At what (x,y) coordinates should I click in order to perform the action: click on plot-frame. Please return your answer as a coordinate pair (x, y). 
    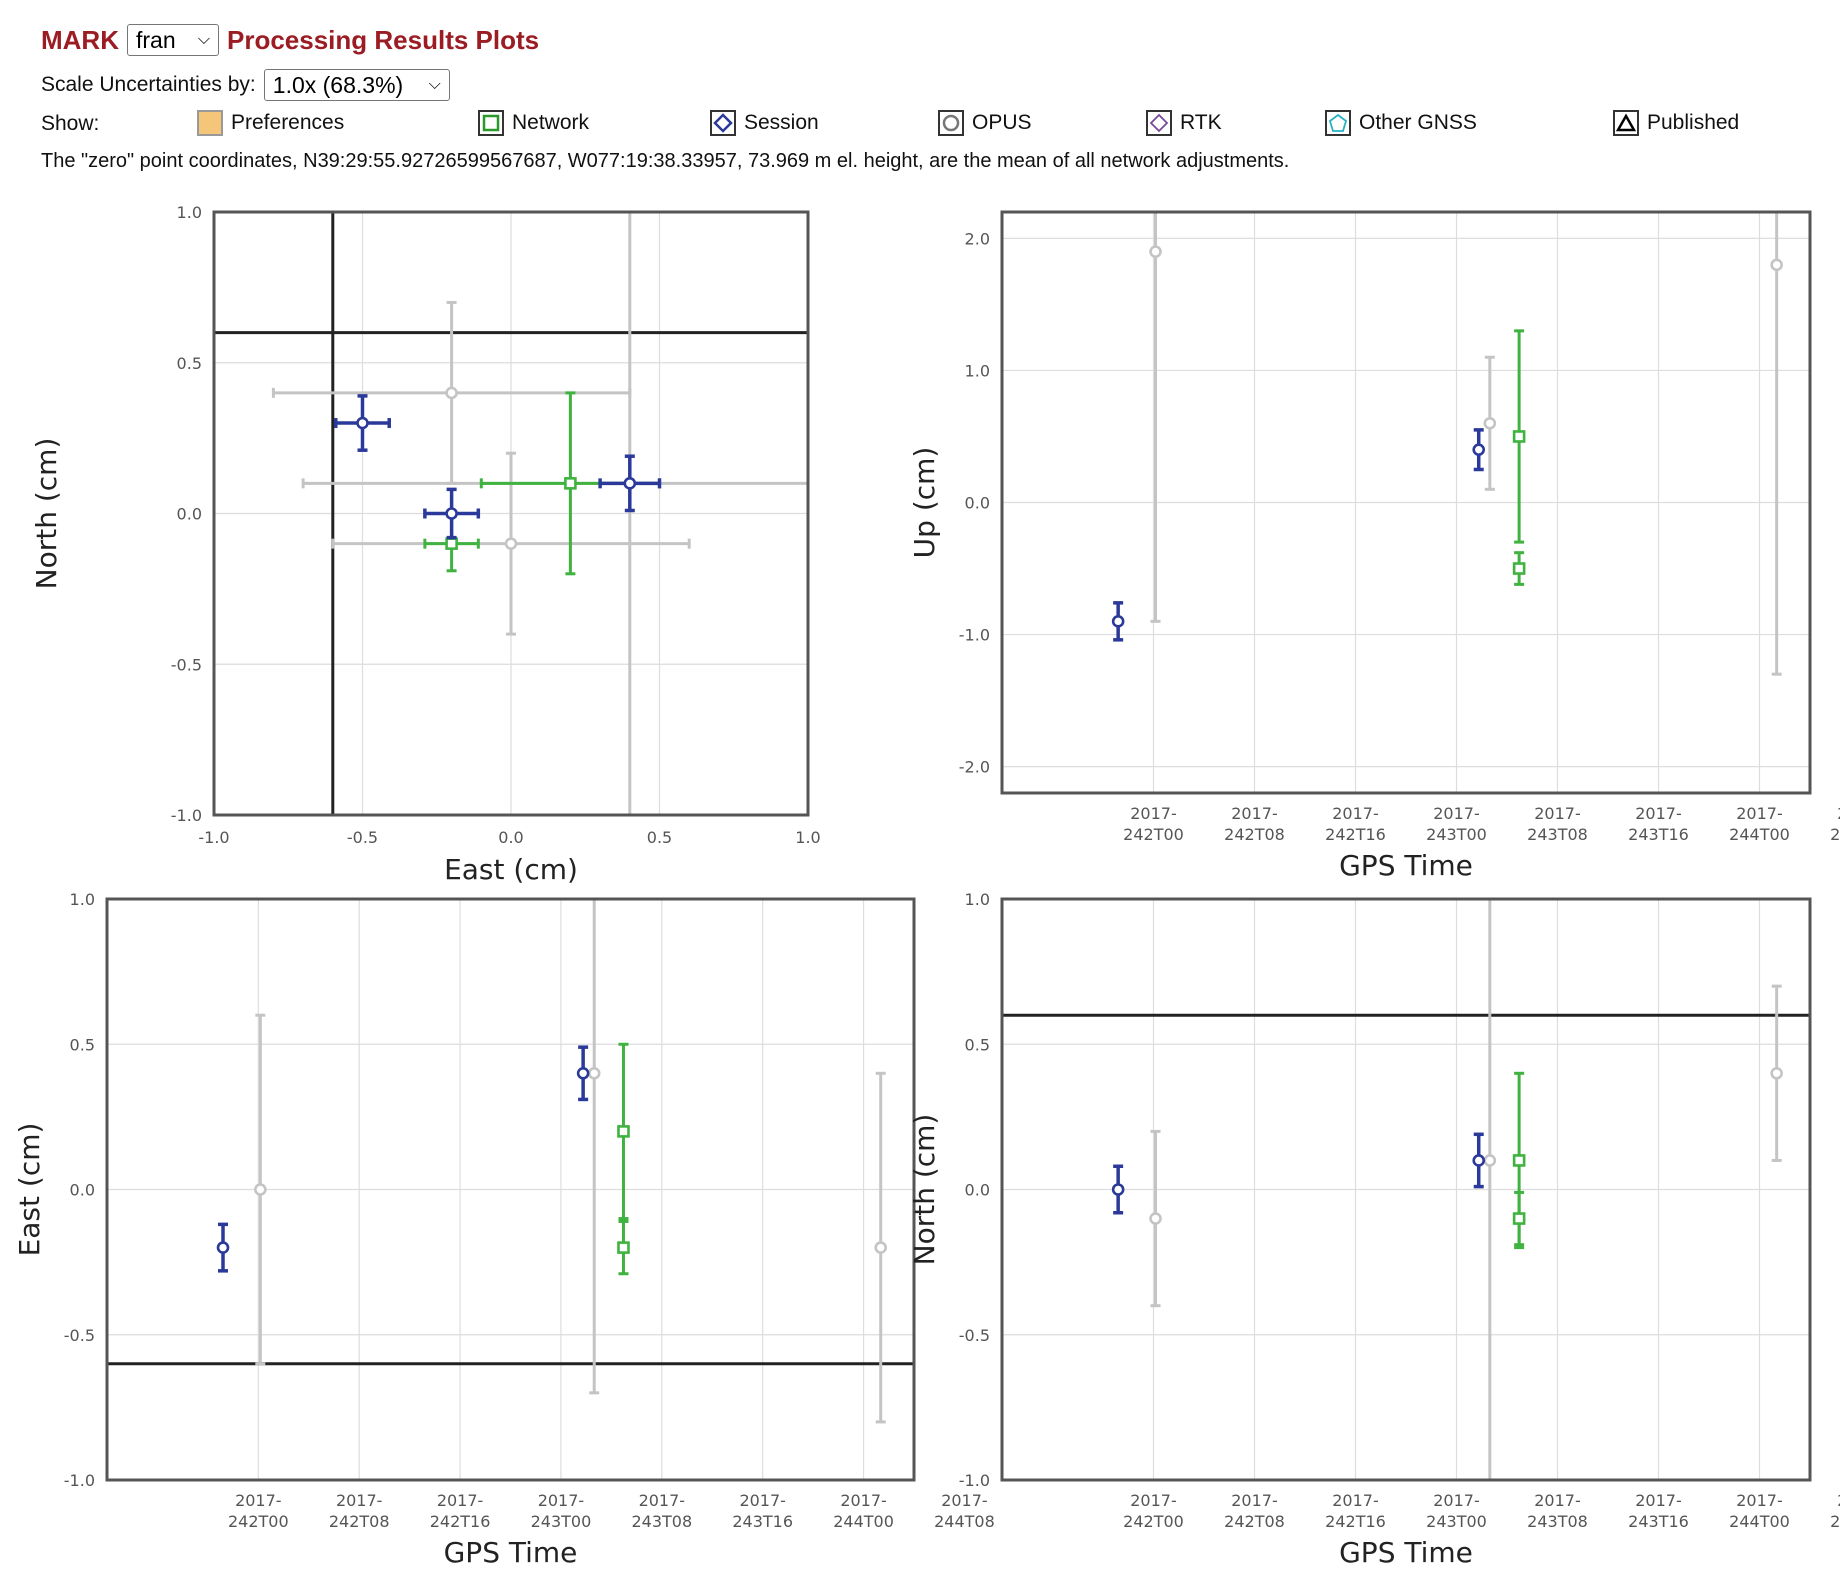
    Looking at the image, I should click on (511, 513).